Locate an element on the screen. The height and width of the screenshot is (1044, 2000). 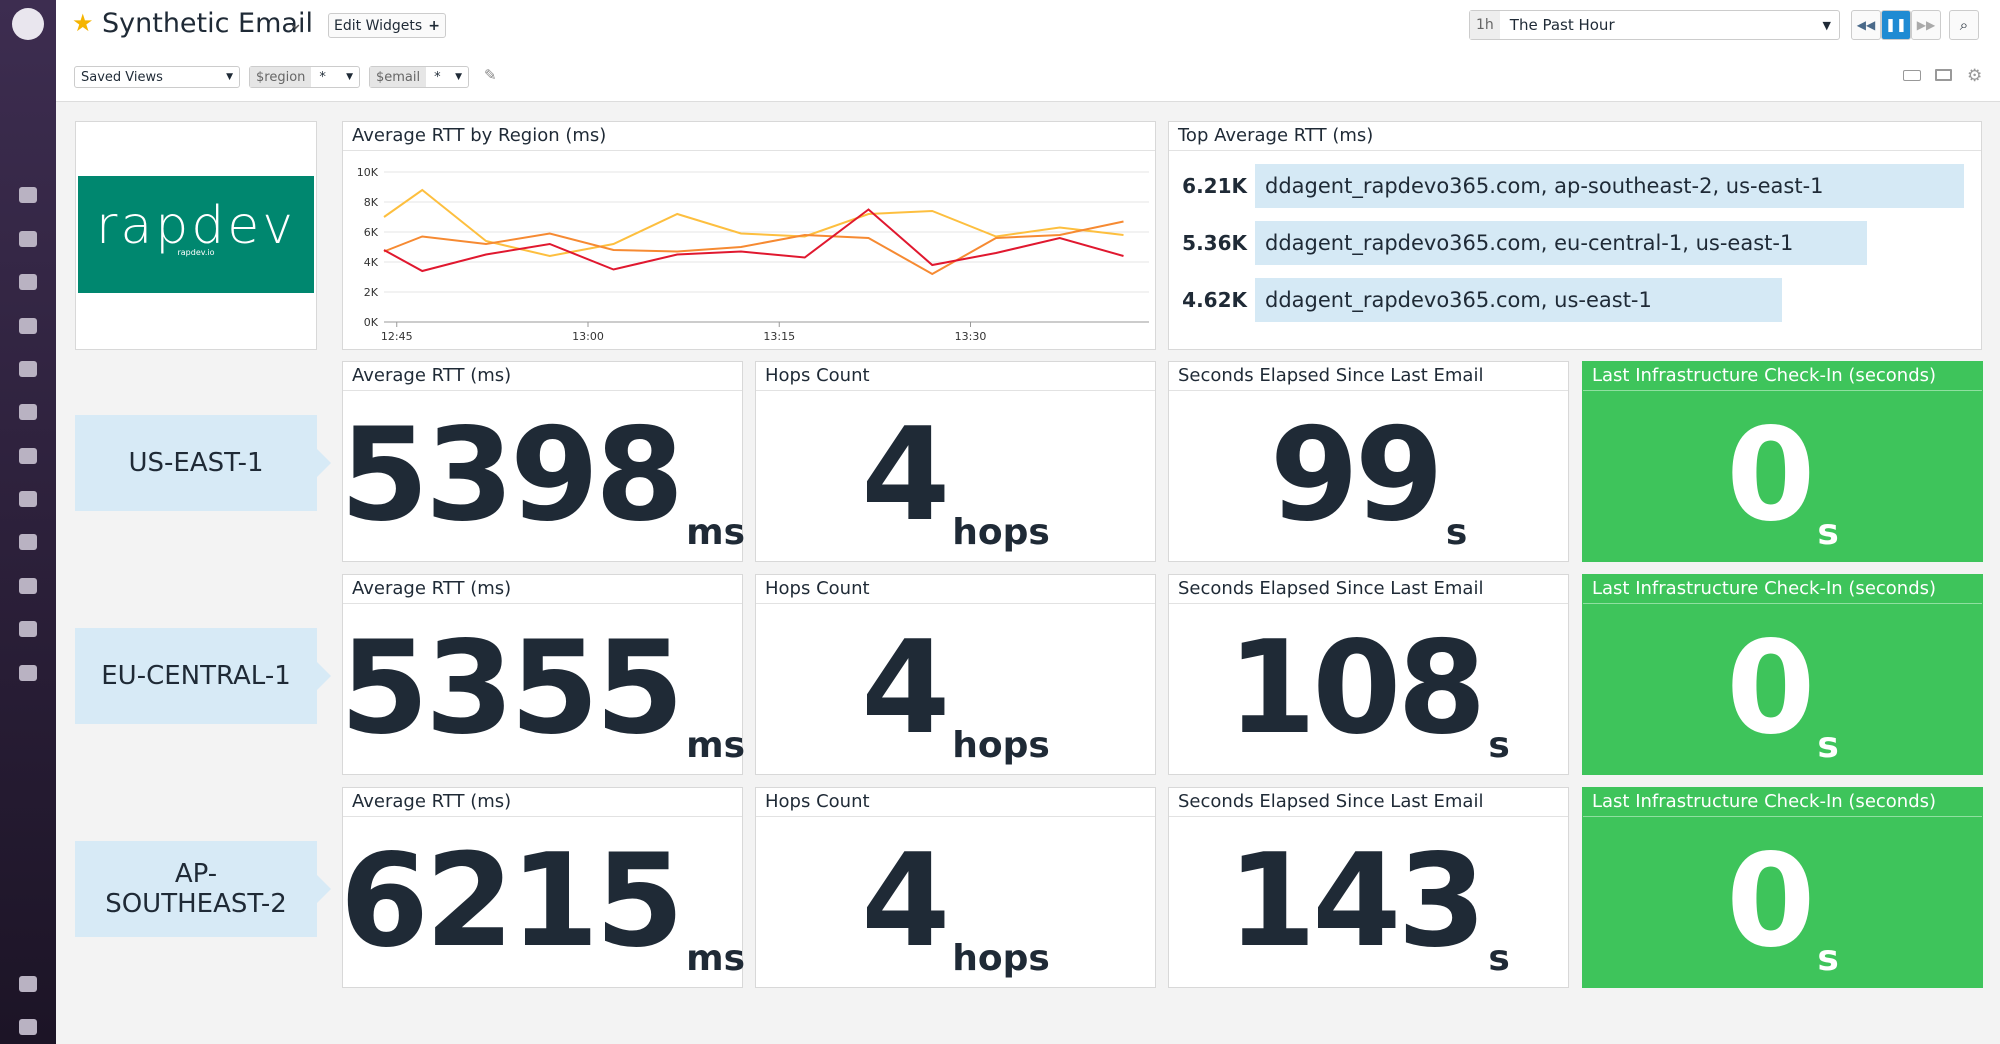
value-wrap: 108 s is located at coordinates (1368, 688).